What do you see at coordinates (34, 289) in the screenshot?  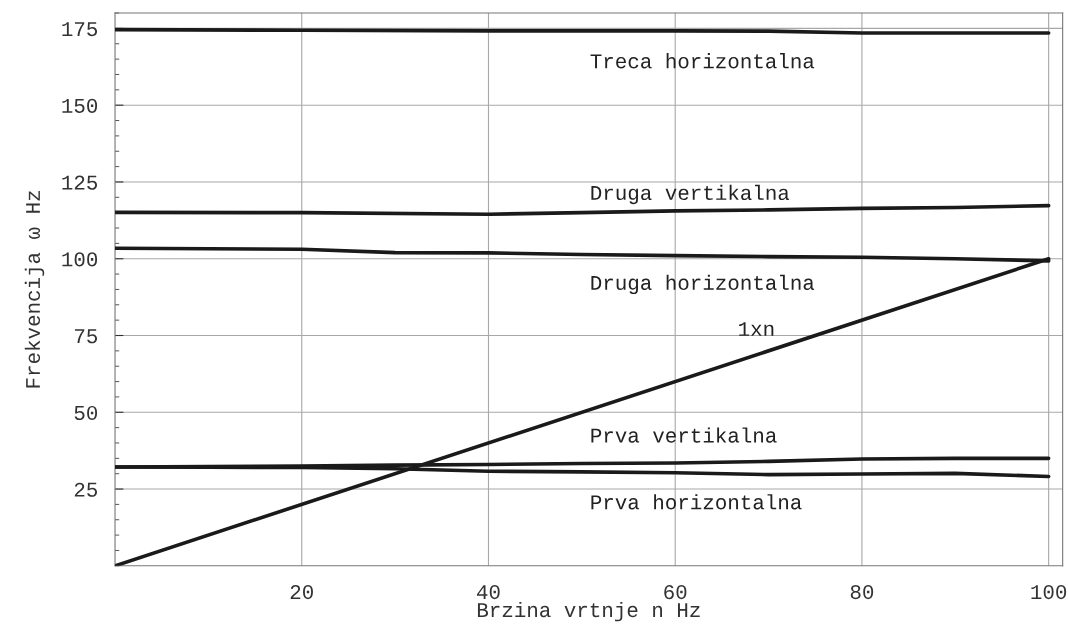 I see `y-axis-title: Frekvencija ω Hz` at bounding box center [34, 289].